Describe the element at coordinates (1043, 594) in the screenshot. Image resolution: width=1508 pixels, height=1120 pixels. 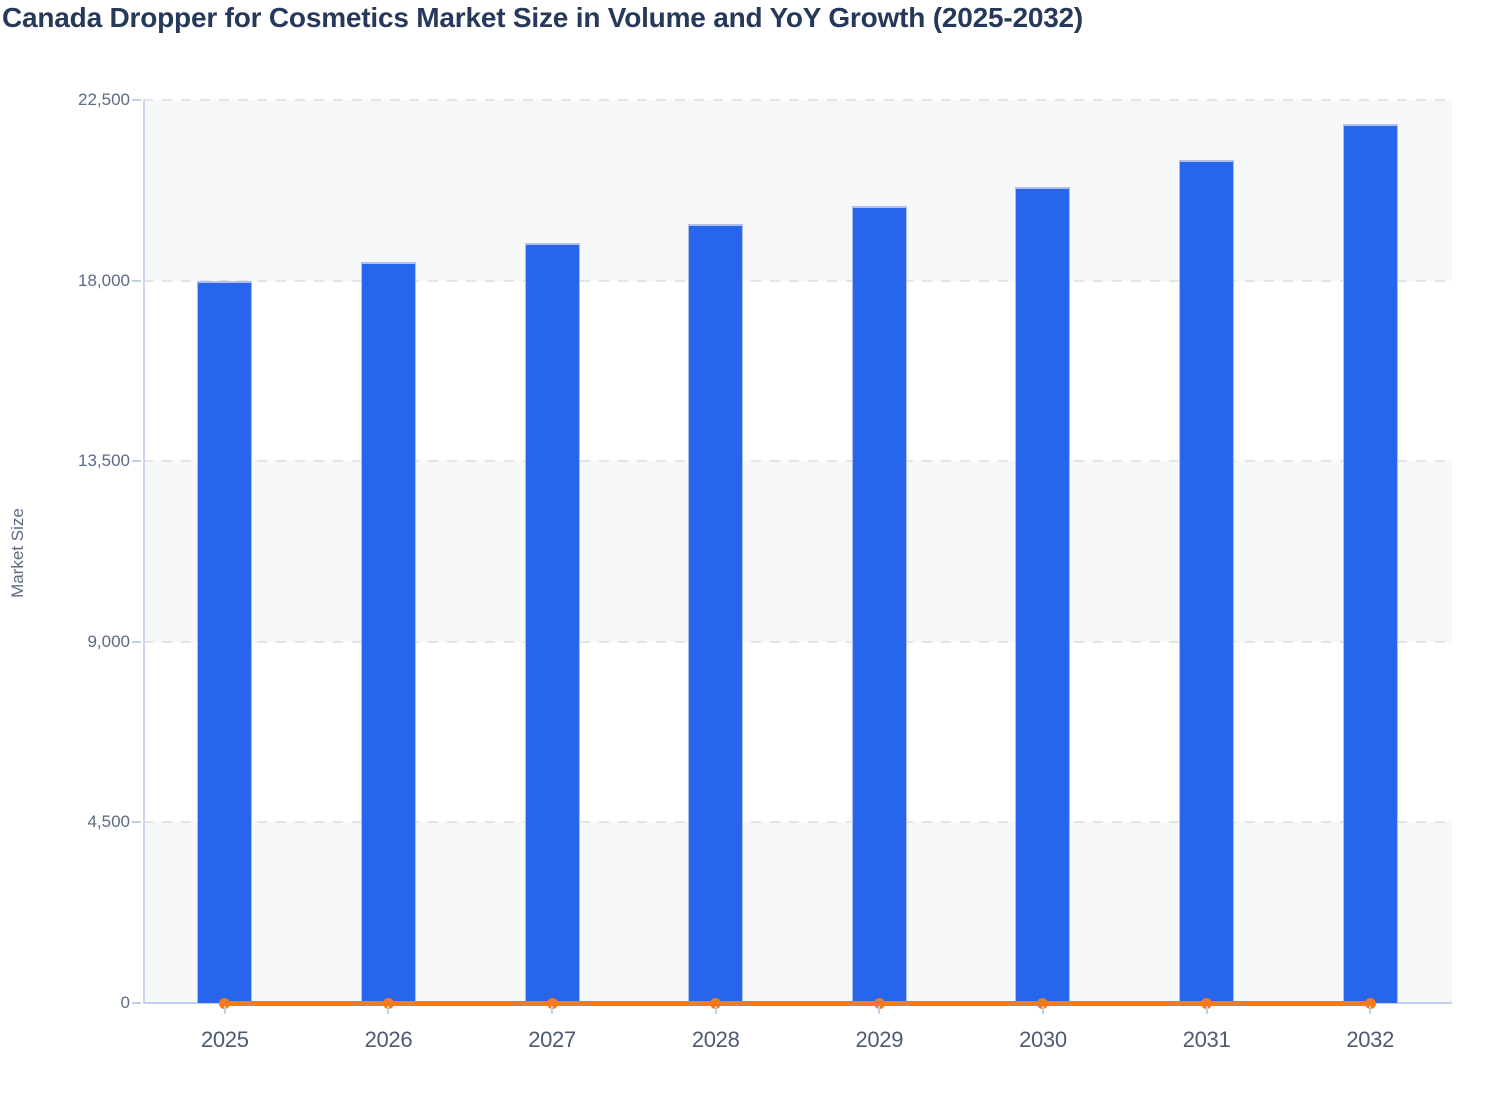
I see `bar-2030` at that location.